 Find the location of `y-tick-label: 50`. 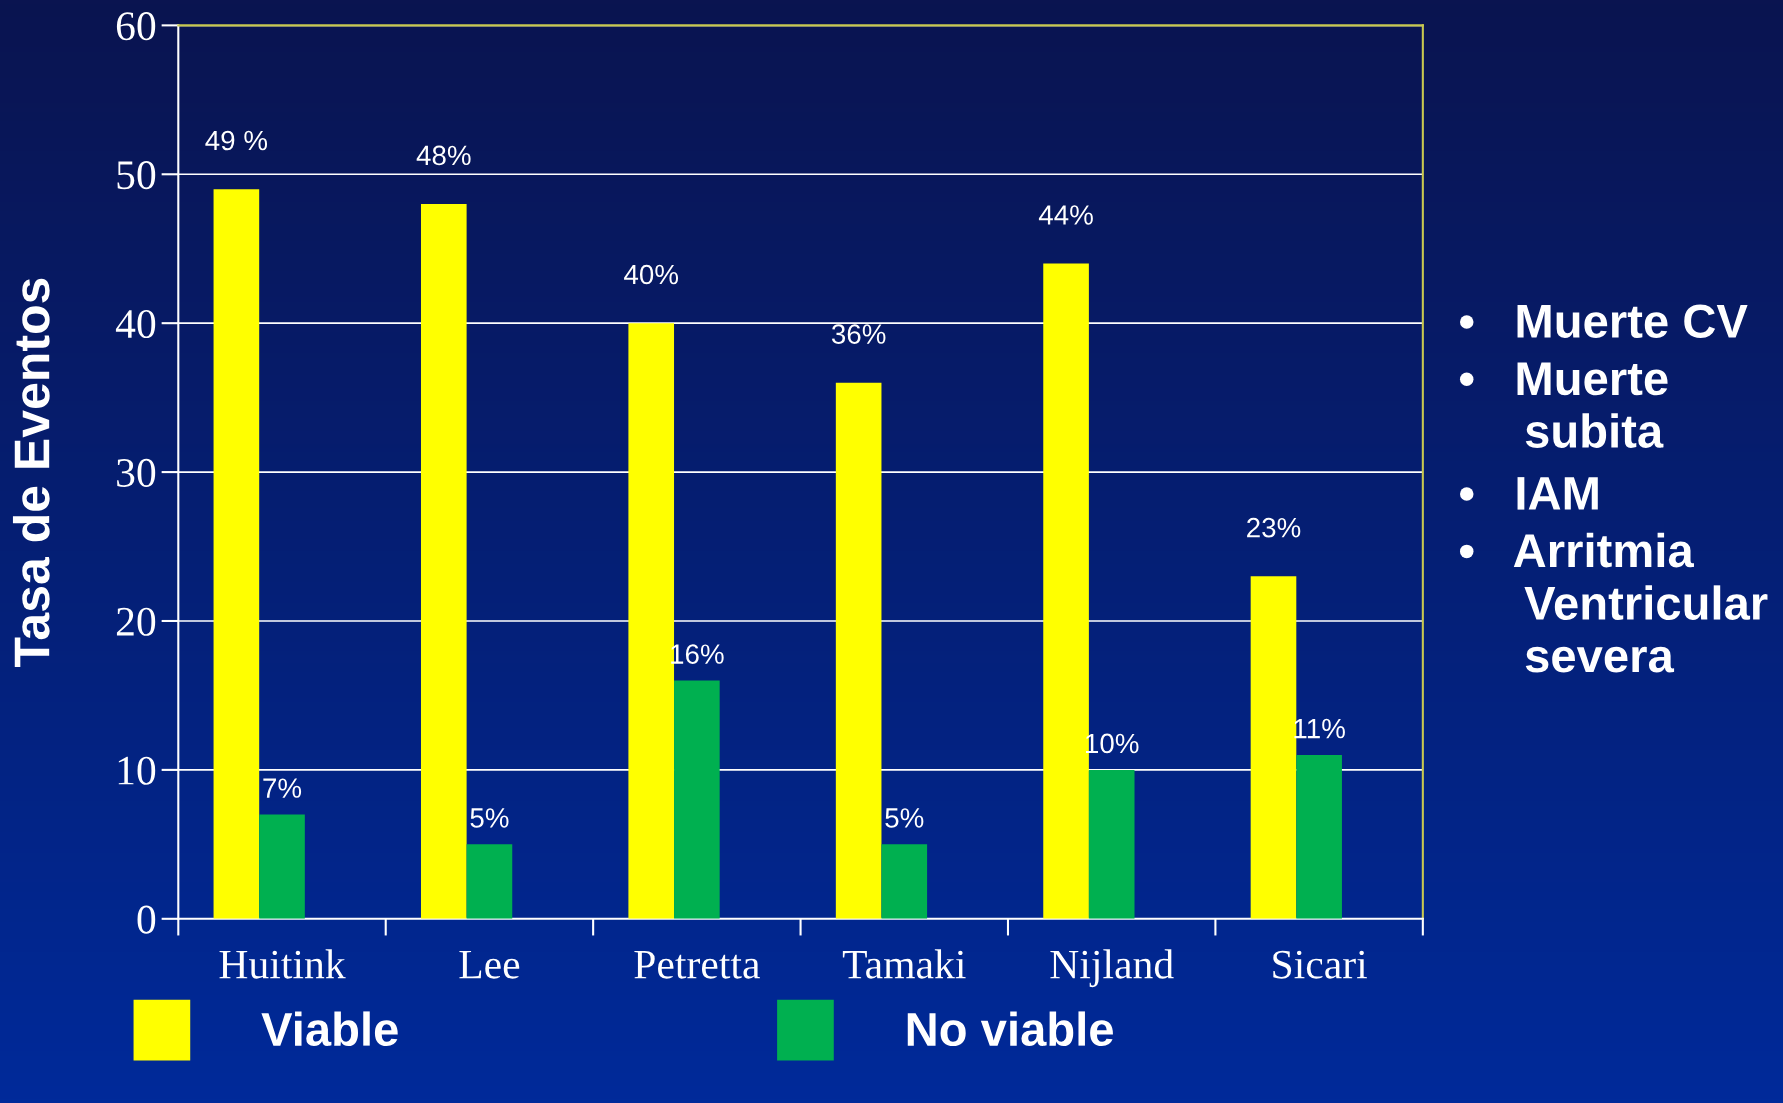

y-tick-label: 50 is located at coordinates (136, 175).